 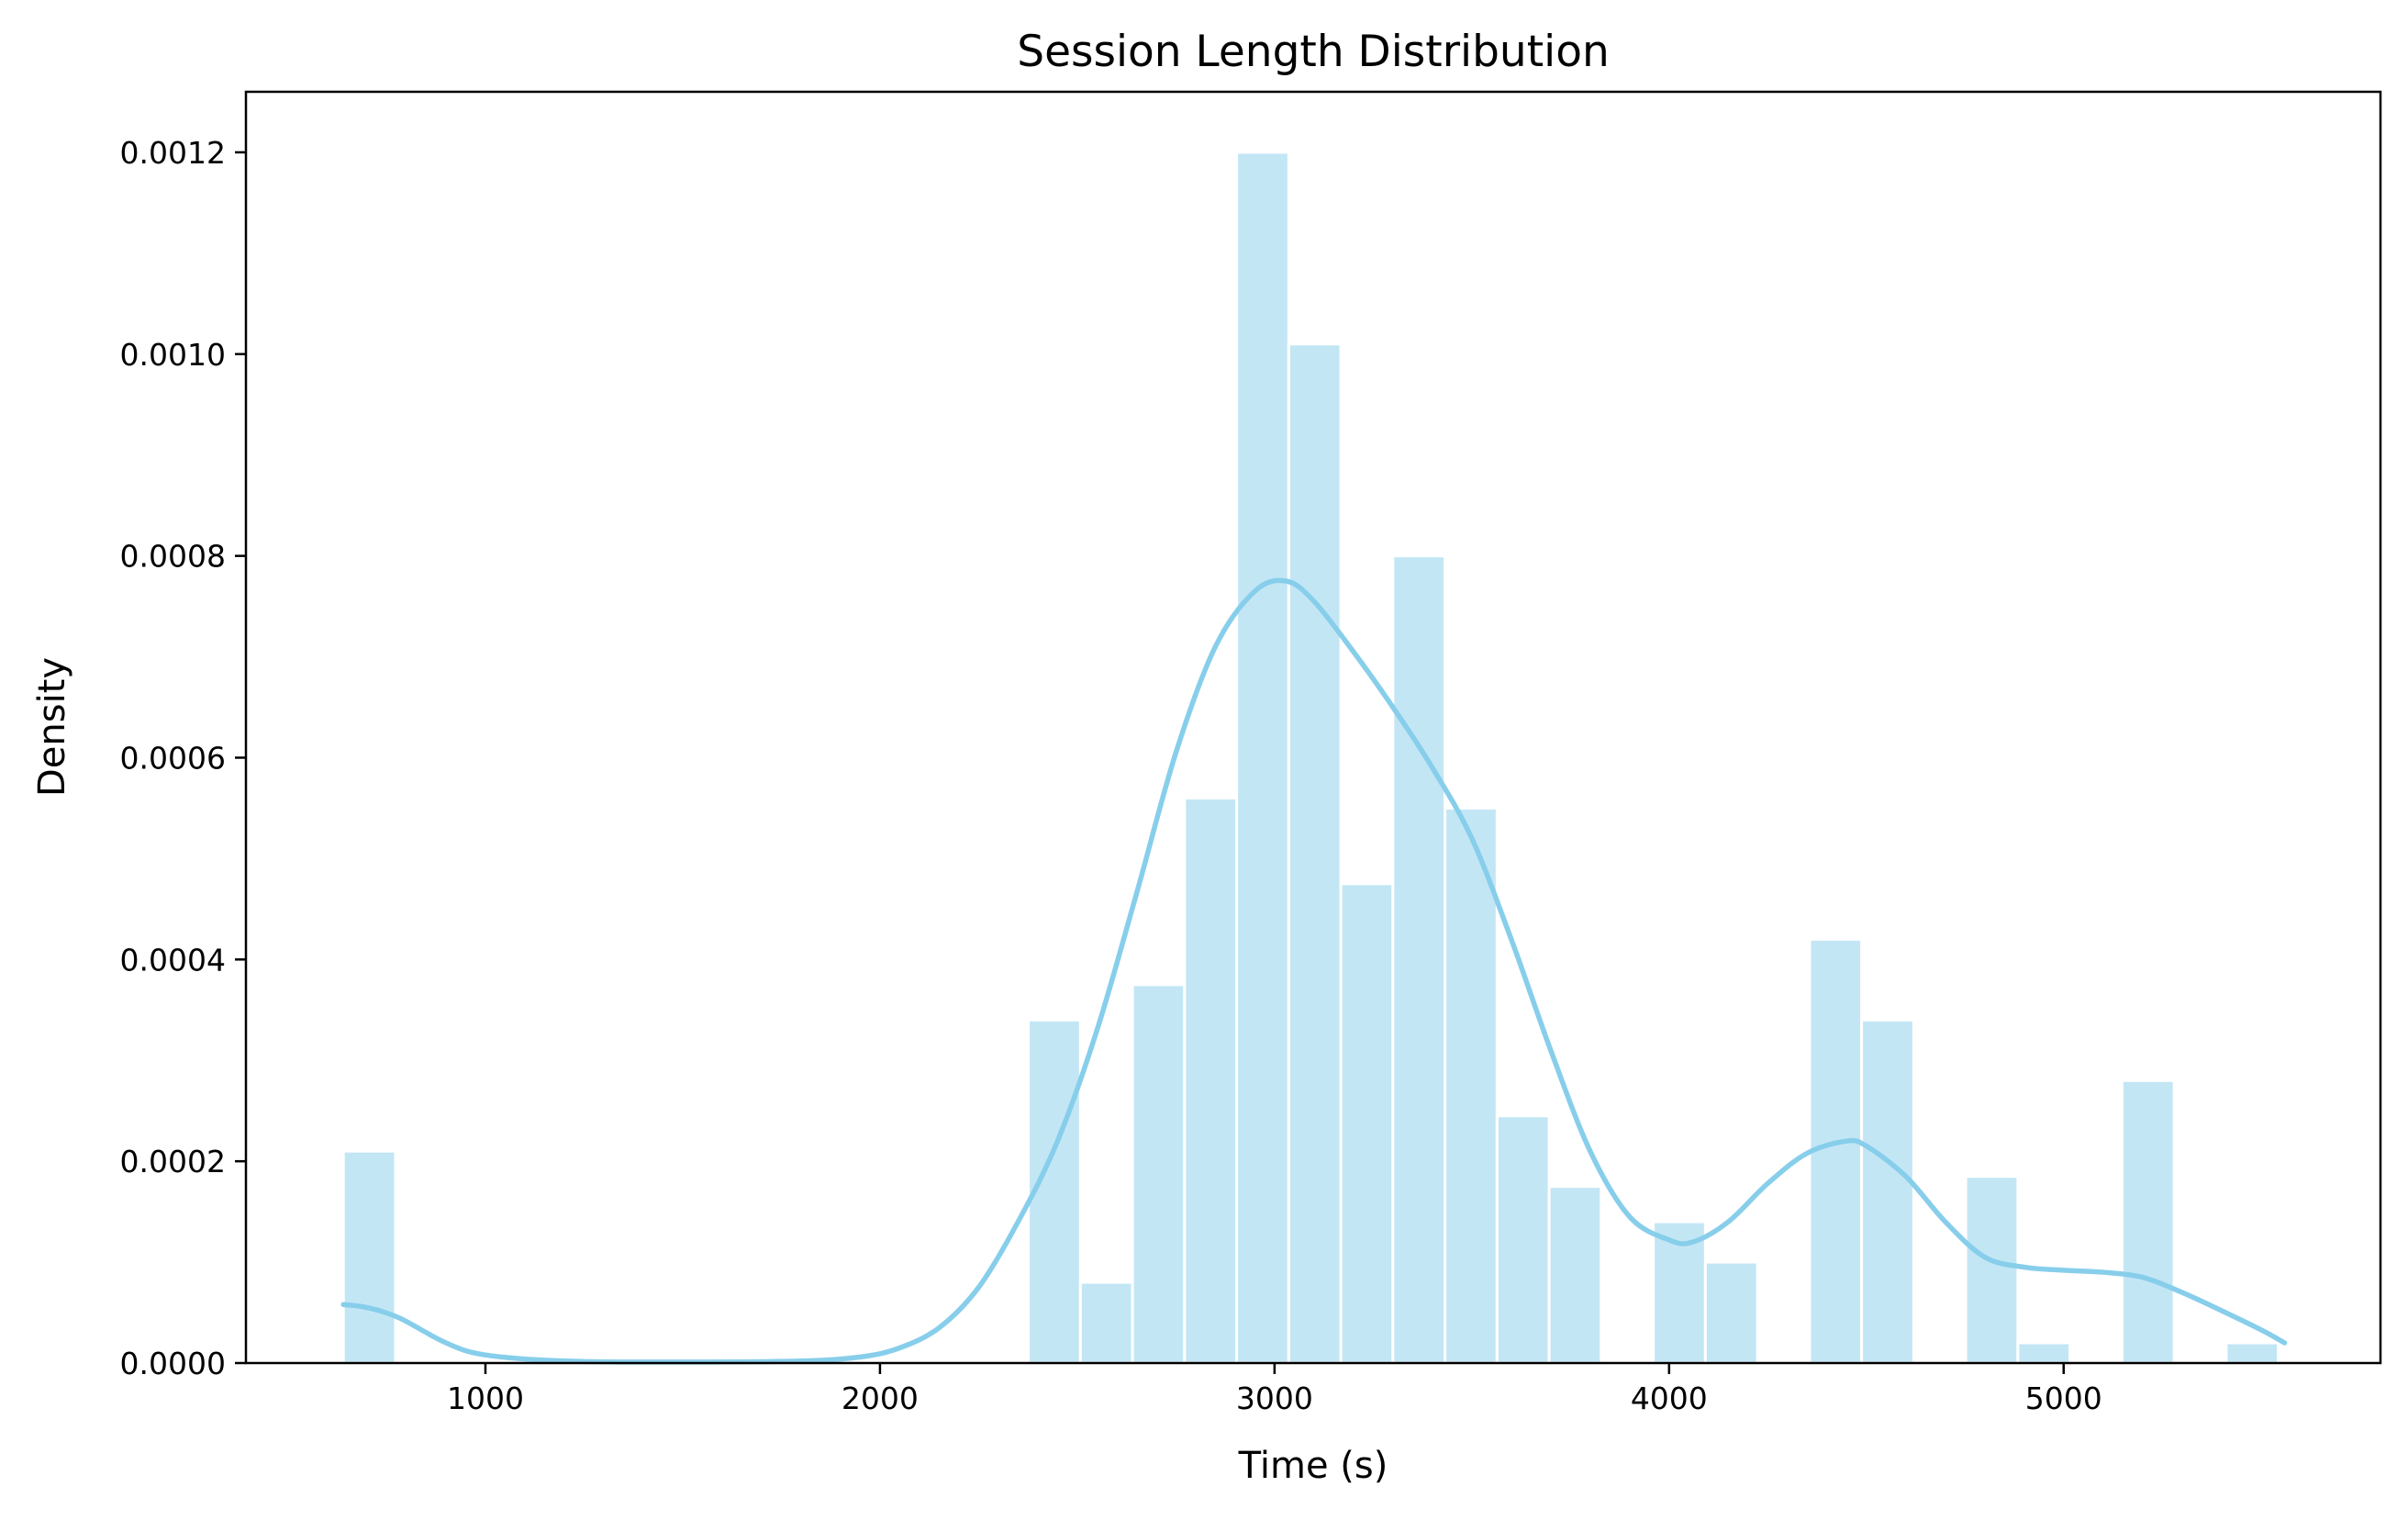 What do you see at coordinates (173, 1161) in the screenshot?
I see `y-tick-label-1: 0.0002` at bounding box center [173, 1161].